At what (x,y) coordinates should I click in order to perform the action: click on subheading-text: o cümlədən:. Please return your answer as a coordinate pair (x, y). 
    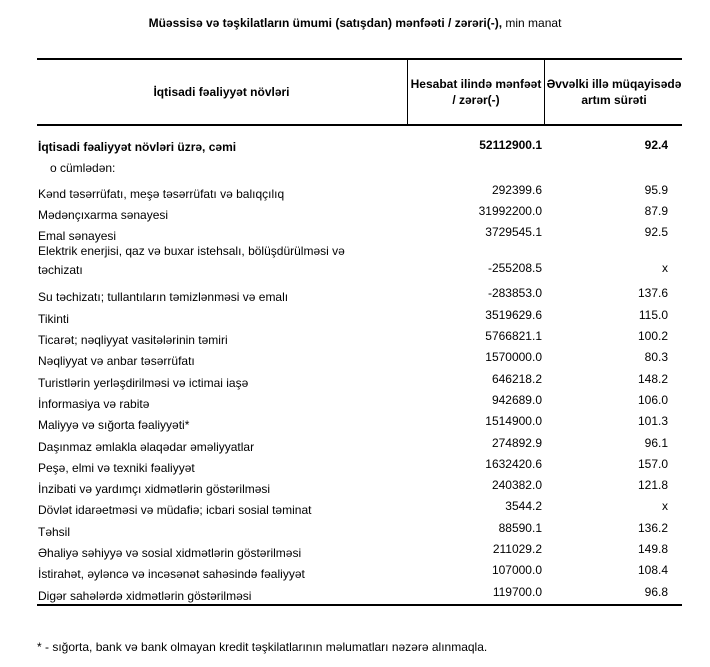
    Looking at the image, I should click on (83, 168).